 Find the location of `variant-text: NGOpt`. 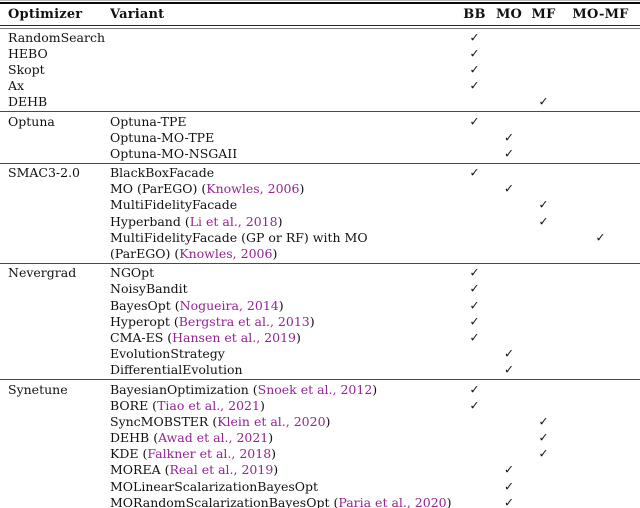

variant-text: NGOpt is located at coordinates (132, 273).